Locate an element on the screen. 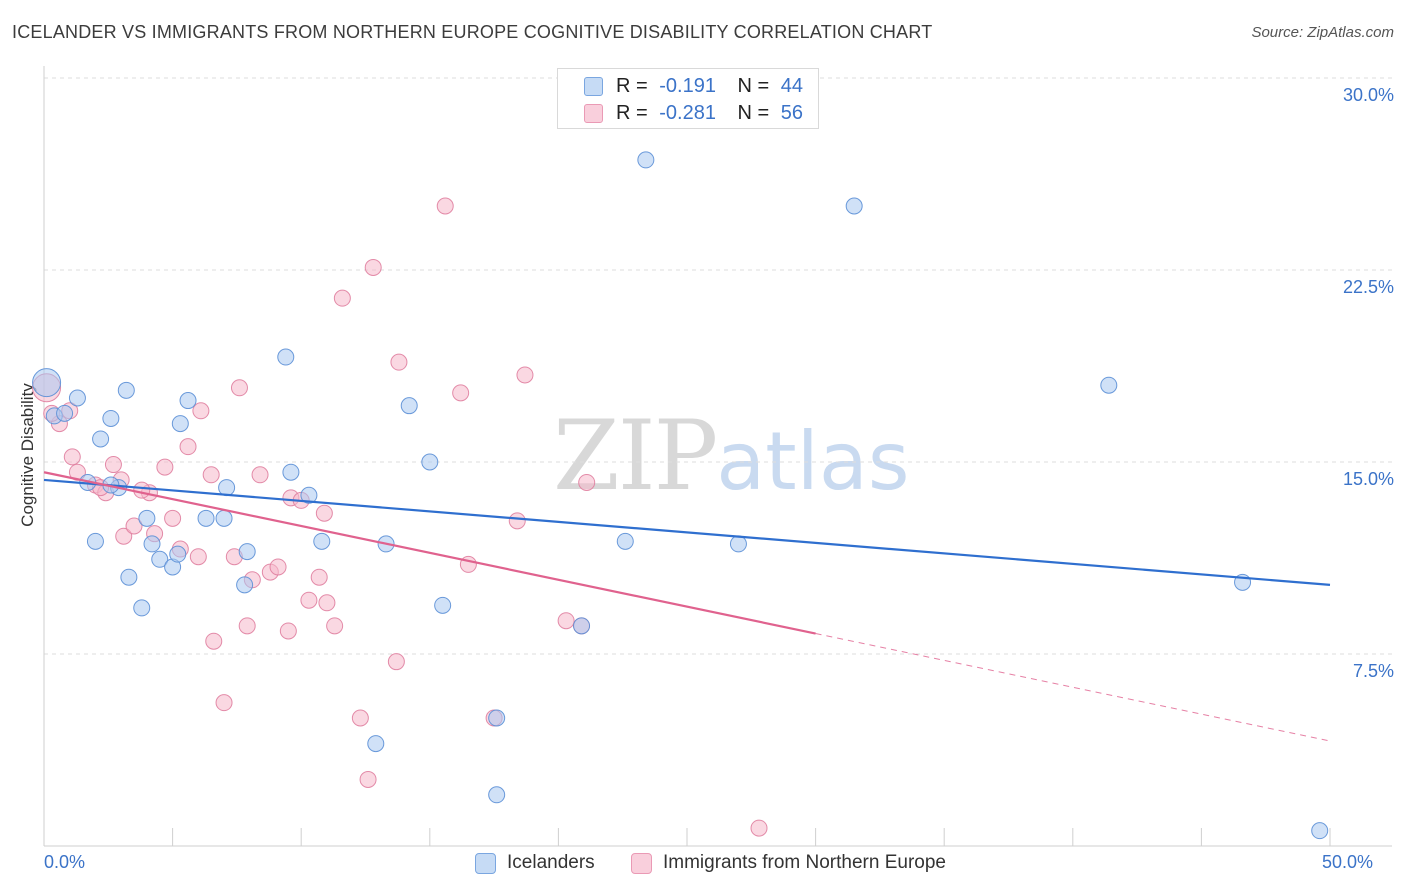 The height and width of the screenshot is (892, 1406). legend-swatch-blue is located at coordinates (593, 86).